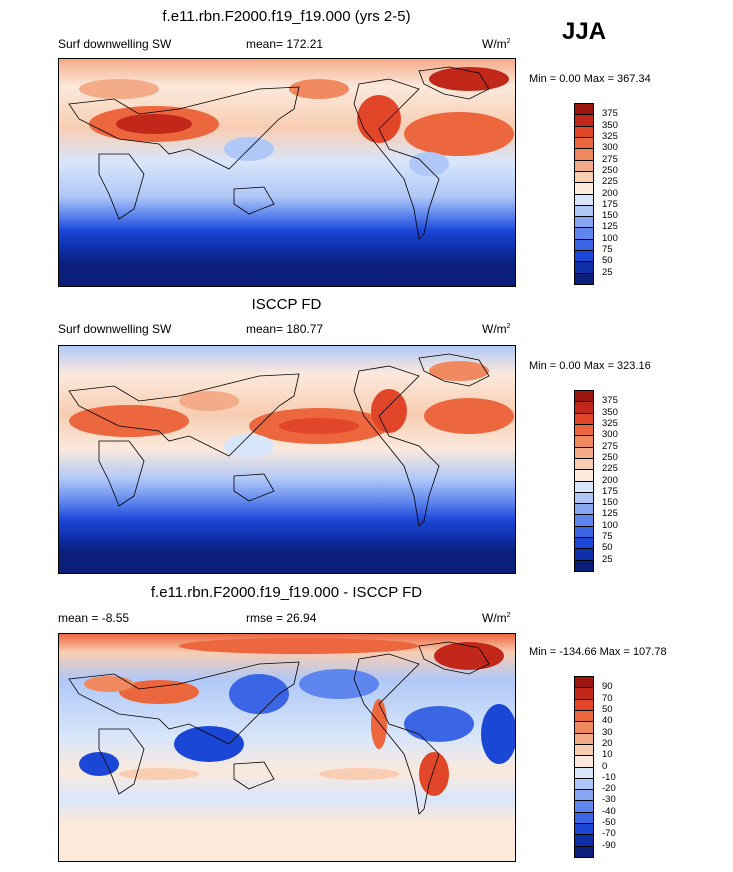 This screenshot has width=733, height=872. What do you see at coordinates (595, 767) in the screenshot?
I see `panel-3-colorbar: 90 70 50 40 30 20 10 0 -10 -20 -30 -40 -50 -70 -90` at bounding box center [595, 767].